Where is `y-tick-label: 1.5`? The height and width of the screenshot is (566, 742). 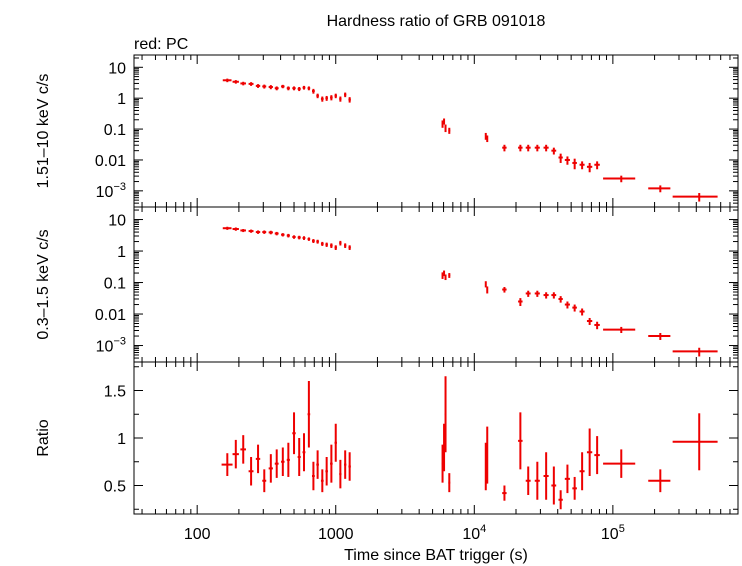 y-tick-label: 1.5 is located at coordinates (115, 392).